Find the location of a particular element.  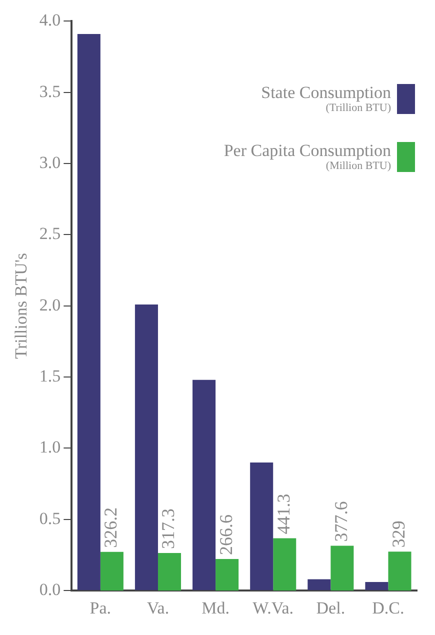

x-tick-label: W.Va. is located at coordinates (273, 608).